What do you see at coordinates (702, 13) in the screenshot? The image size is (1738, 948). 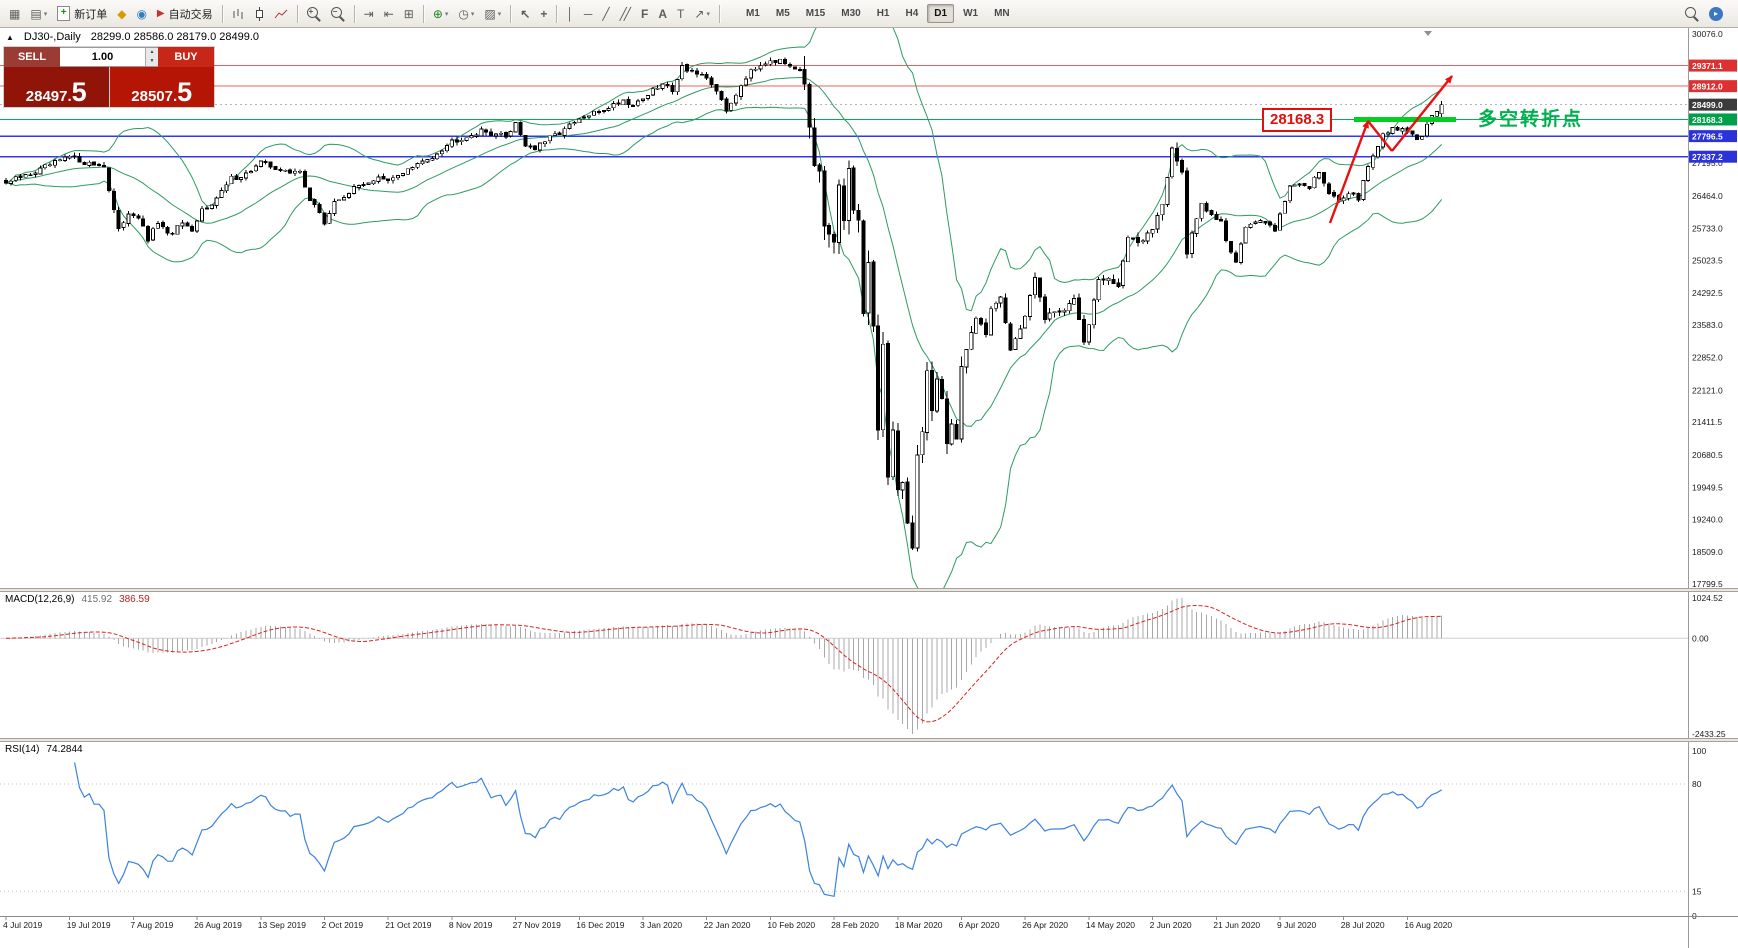 I see `arrows-tool-icon: ↗ ▾` at bounding box center [702, 13].